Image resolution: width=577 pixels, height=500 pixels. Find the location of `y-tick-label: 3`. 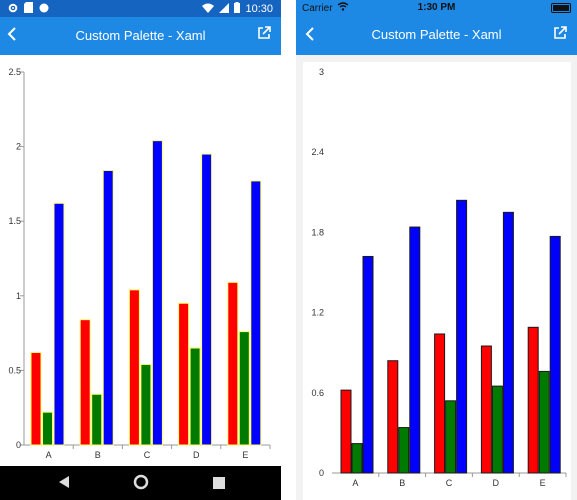

y-tick-label: 3 is located at coordinates (321, 72).